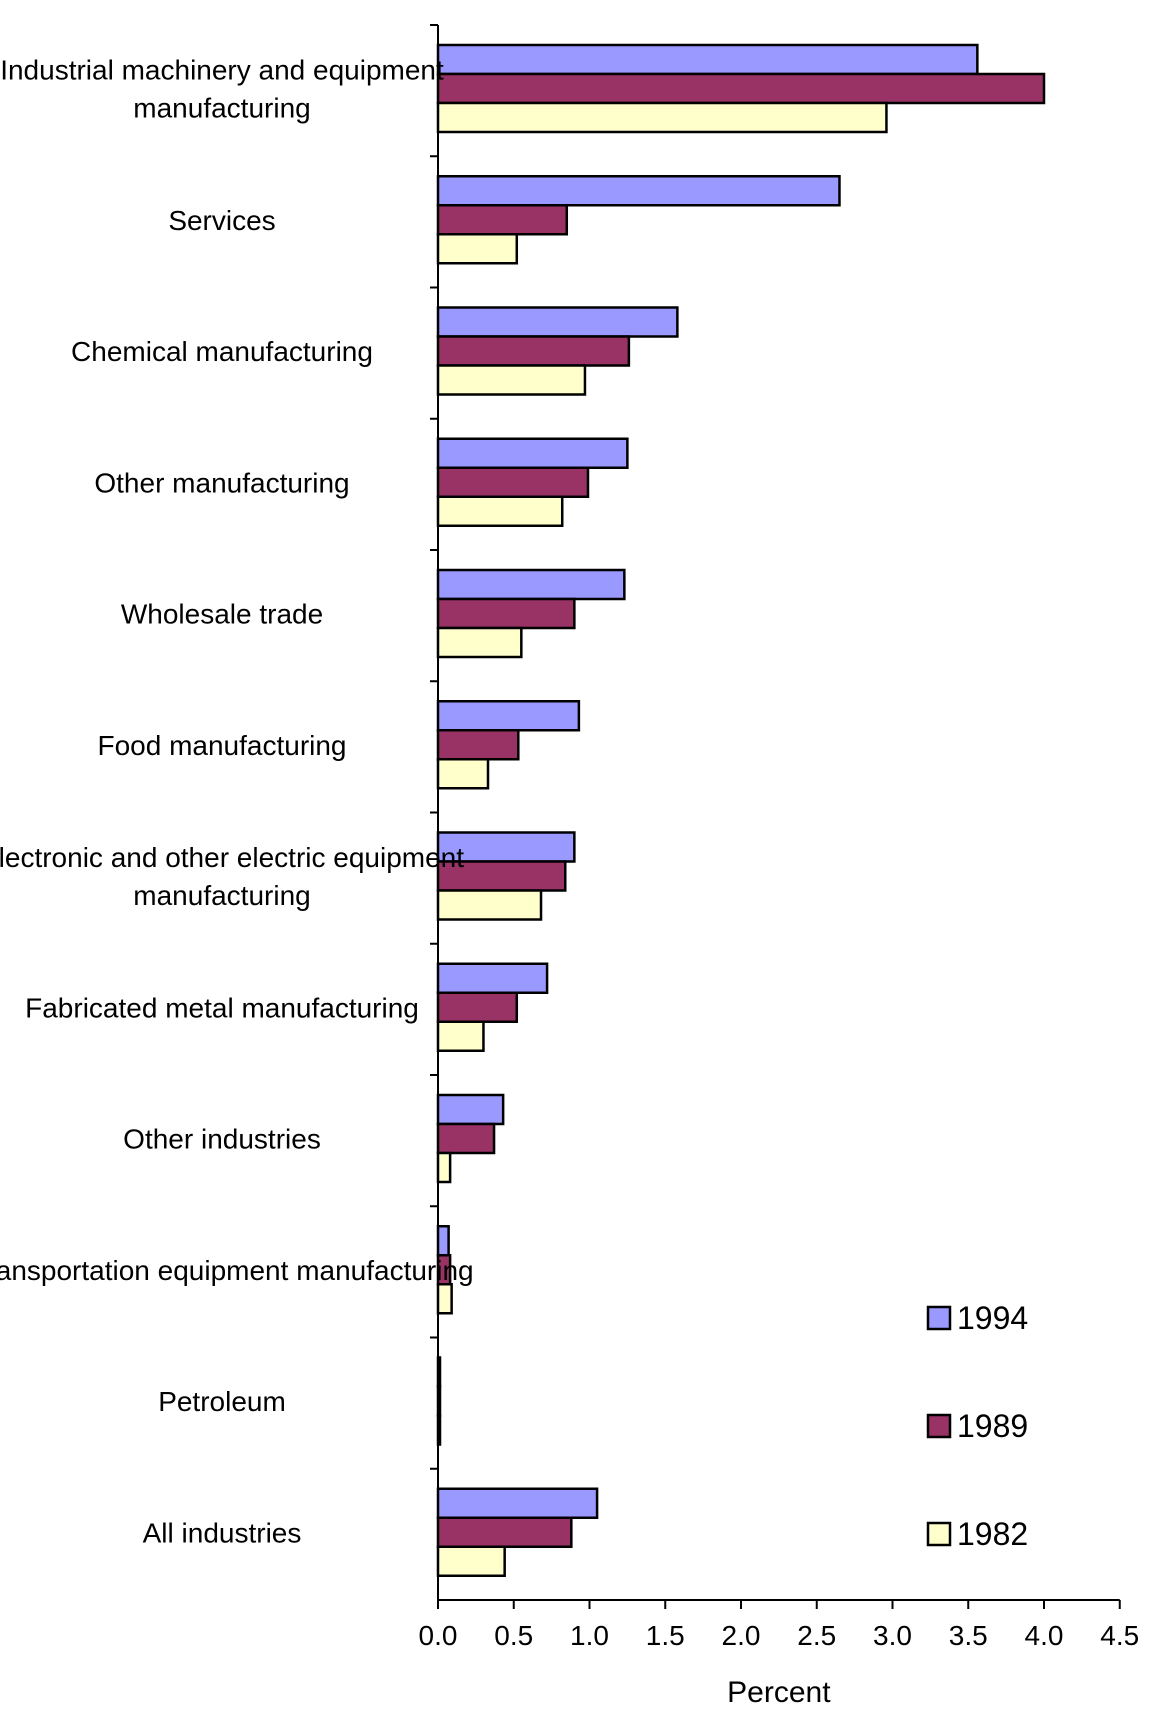  Describe the element at coordinates (221, 745) in the screenshot. I see `category-label-5-0: Food manufacturing` at that location.